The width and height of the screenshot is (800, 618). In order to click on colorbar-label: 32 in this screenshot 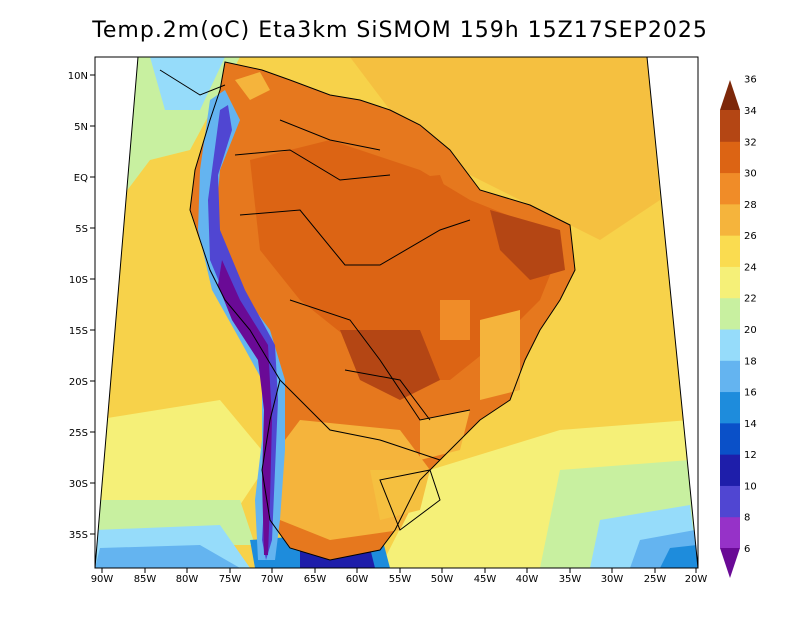, I will do `click(750, 142)`.